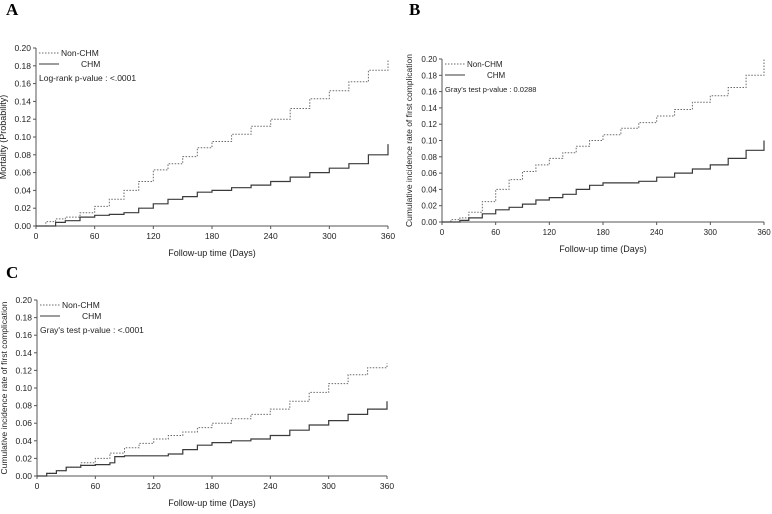 The image size is (772, 514). Describe the element at coordinates (388, 236) in the screenshot. I see `chart-a-x-tick-label: 360` at that location.